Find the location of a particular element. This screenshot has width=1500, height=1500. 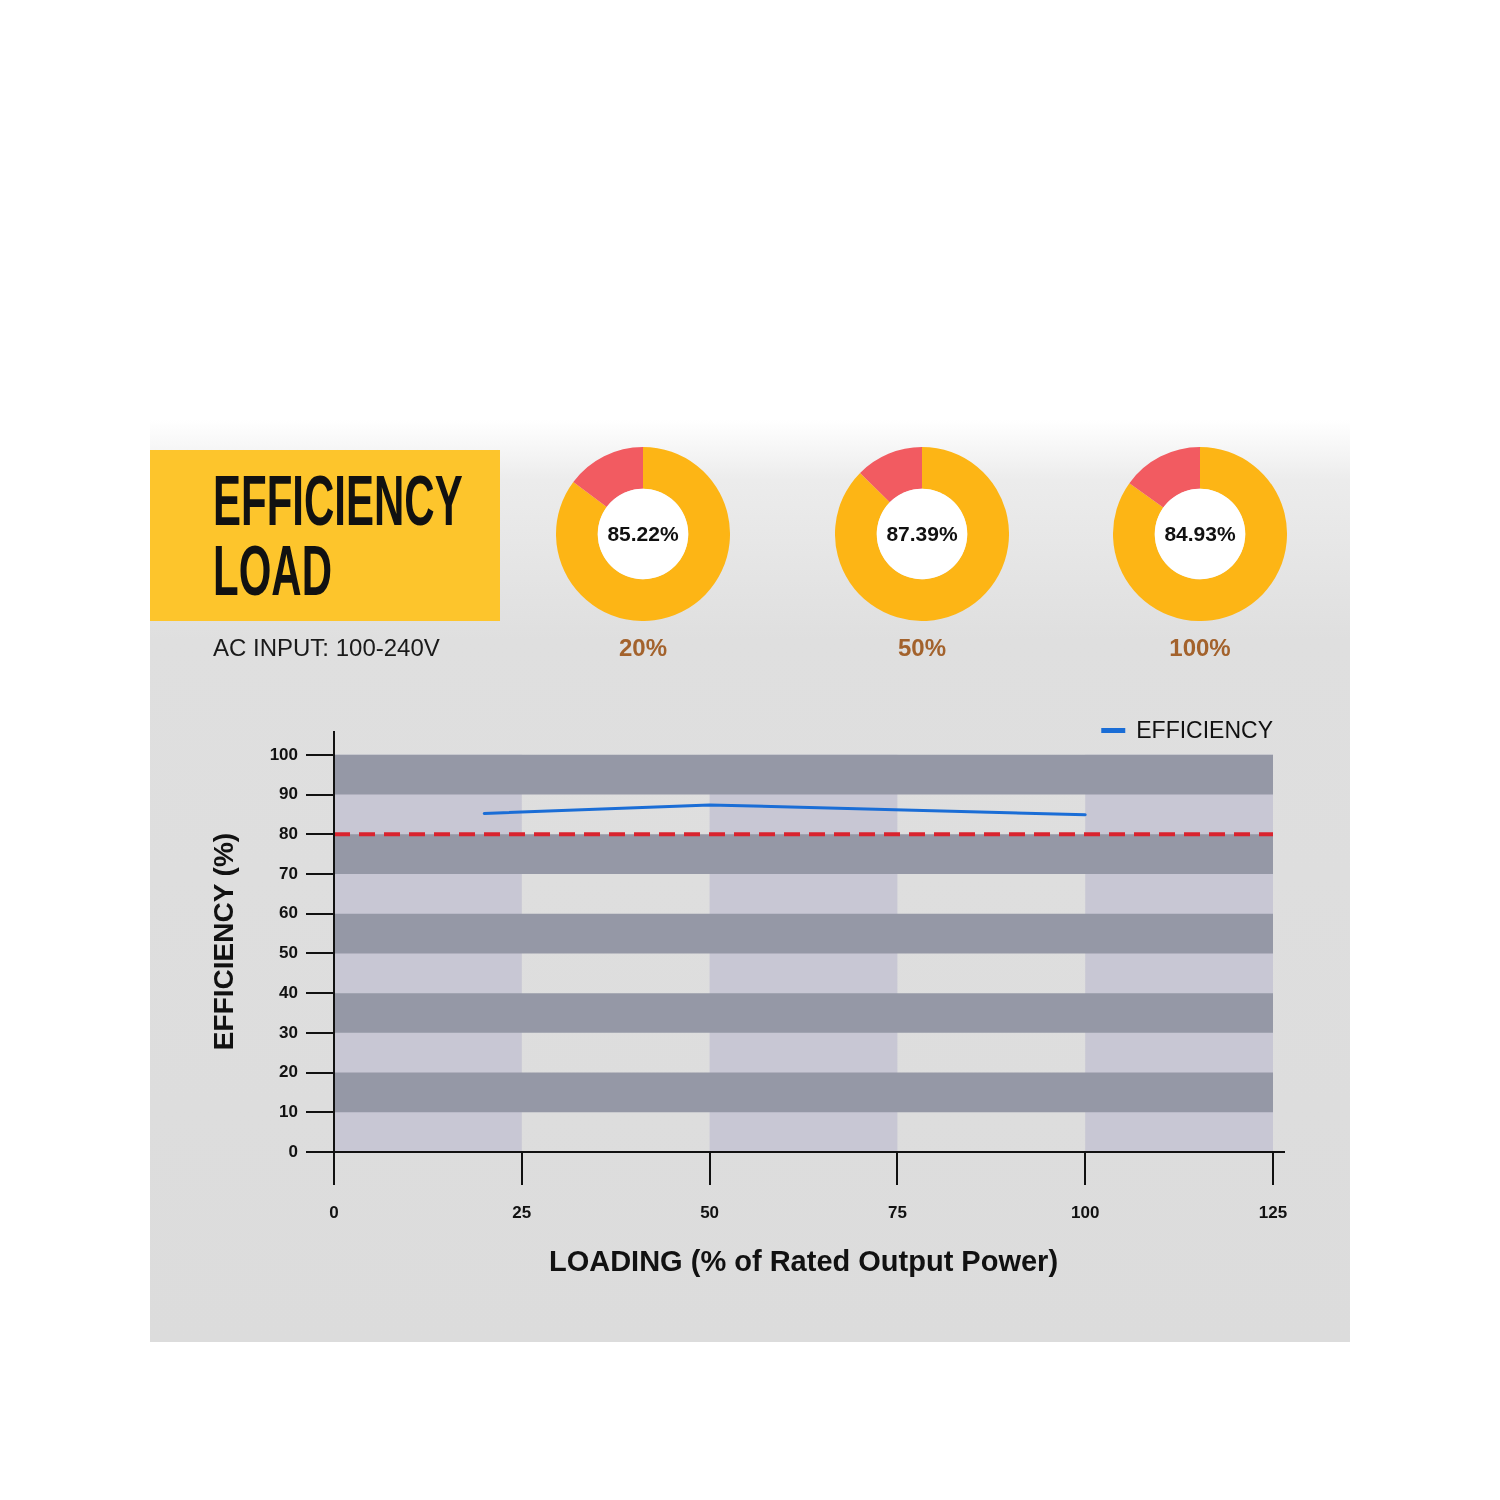

y-tick-label: 0 is located at coordinates (293, 1151).